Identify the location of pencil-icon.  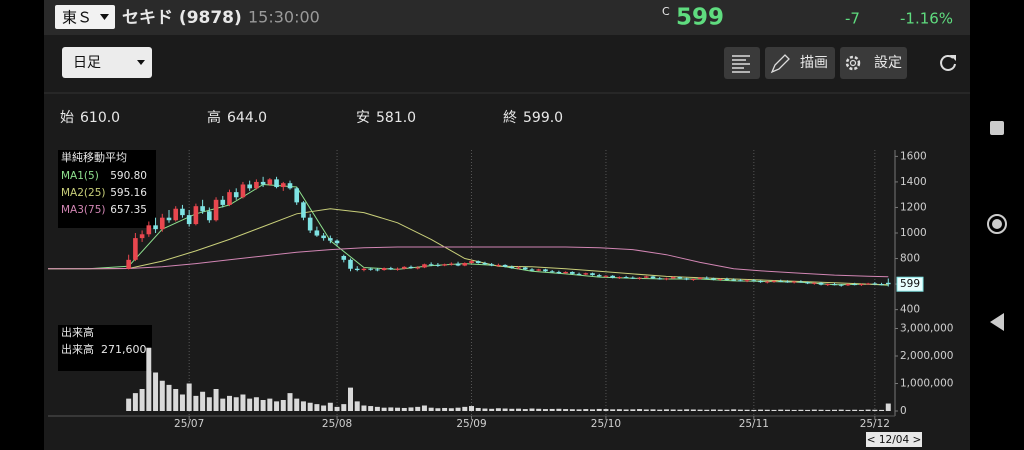
(780, 64).